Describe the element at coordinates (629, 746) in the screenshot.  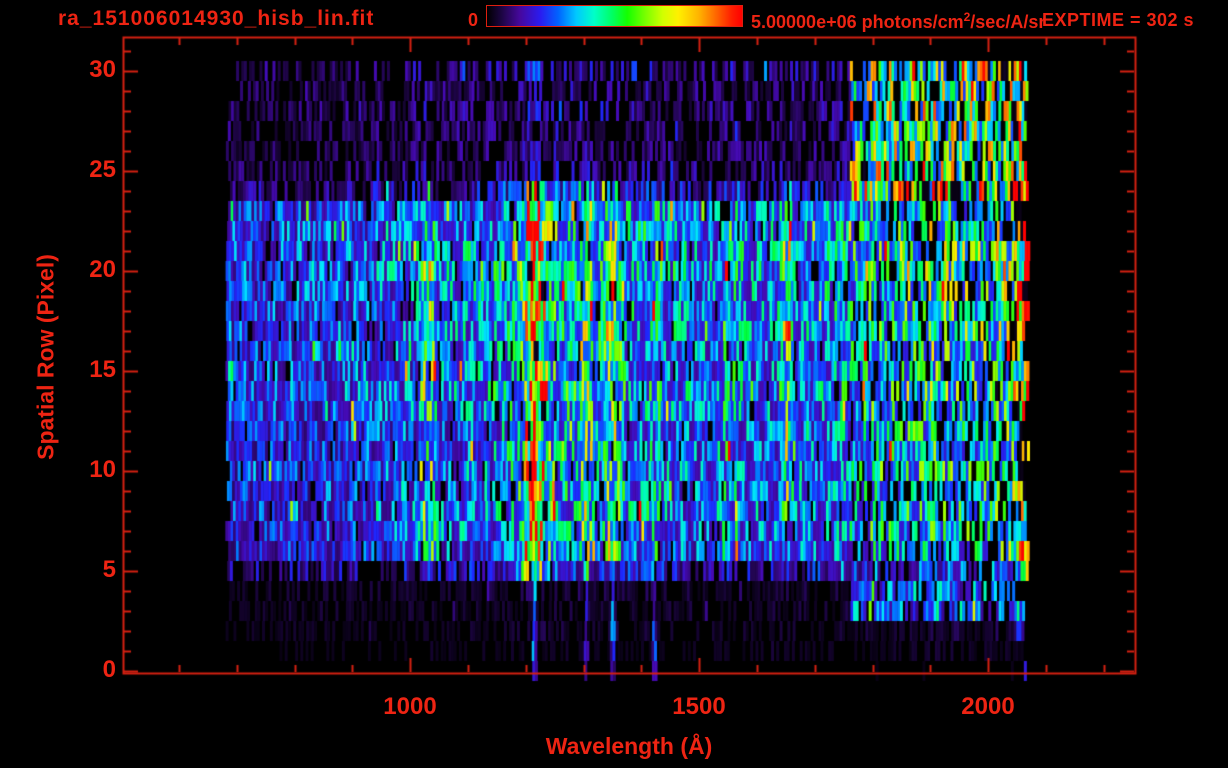
I see `x-axis-label: Wavelength (Å)` at that location.